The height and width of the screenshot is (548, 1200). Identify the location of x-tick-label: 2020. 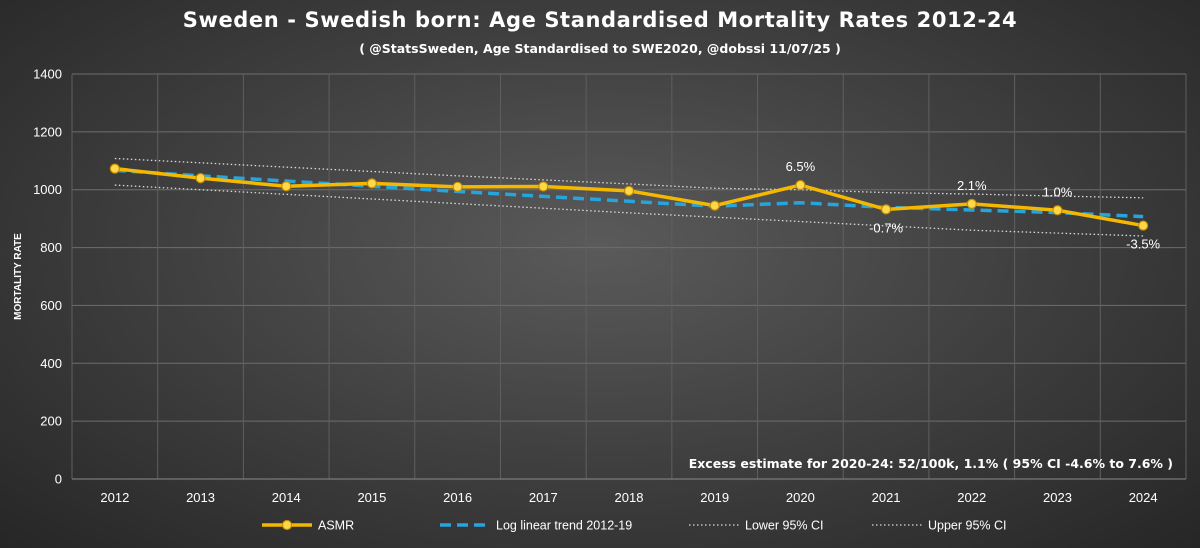
(800, 497).